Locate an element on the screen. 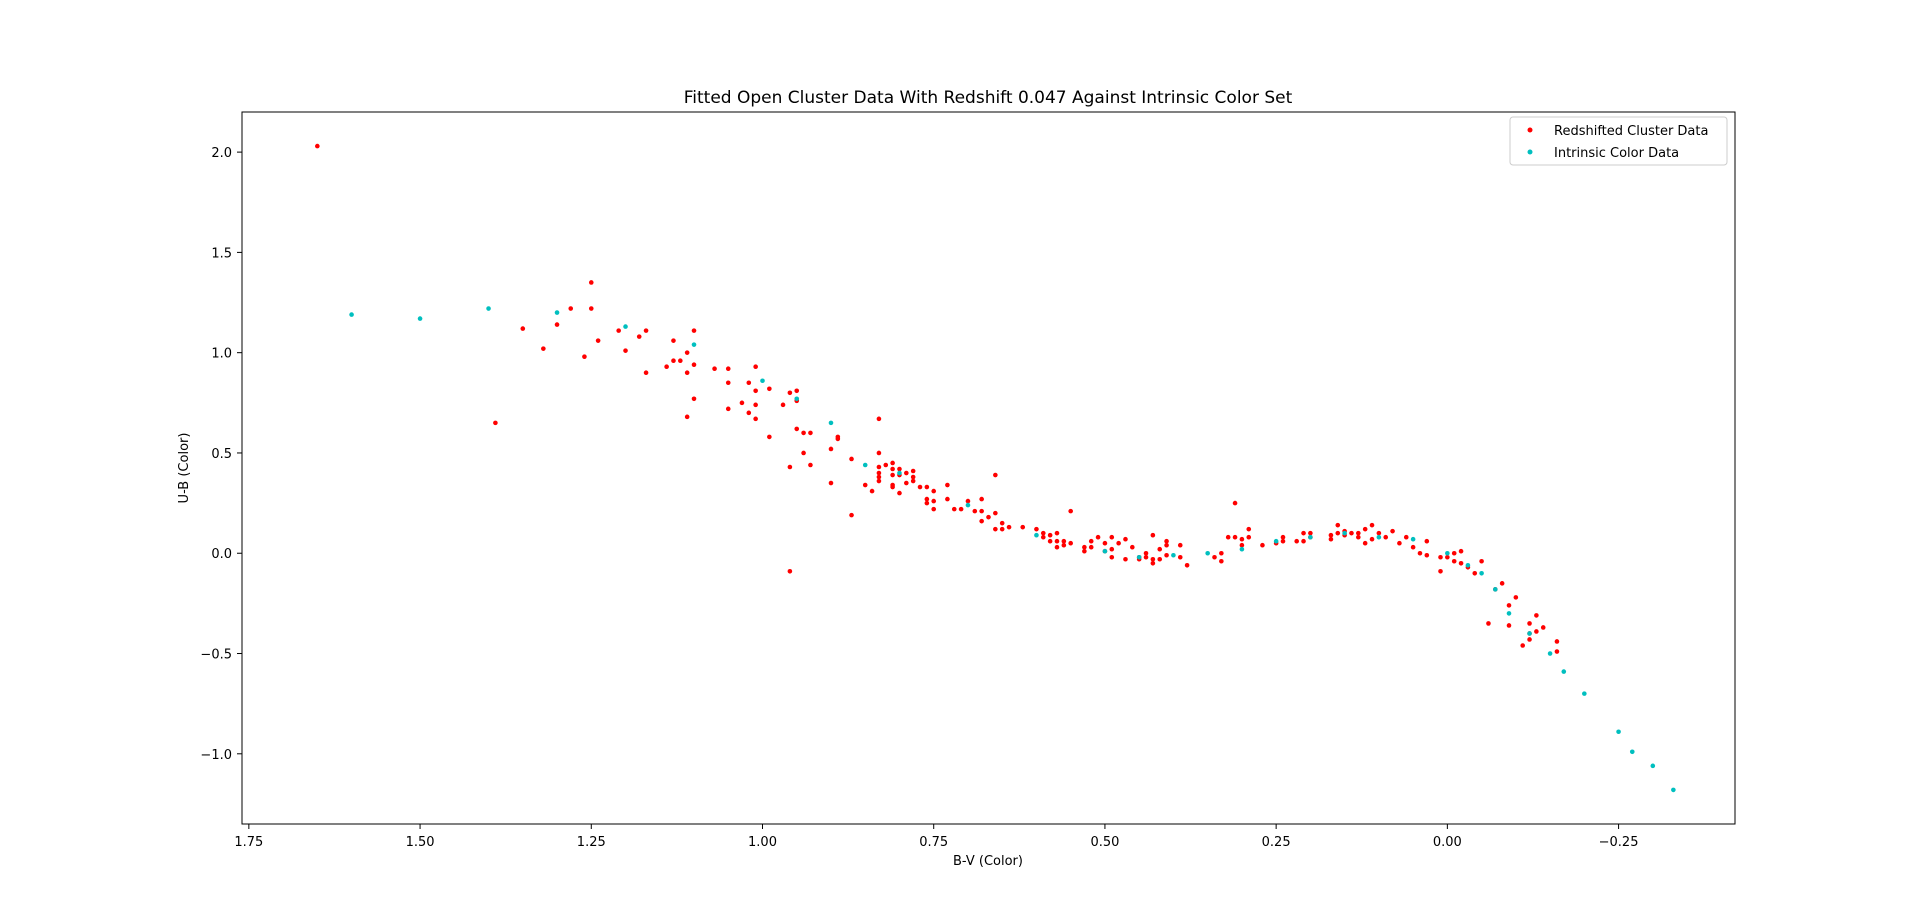 The image size is (1920, 923). x-tick-label: 0.25 is located at coordinates (1276, 842).